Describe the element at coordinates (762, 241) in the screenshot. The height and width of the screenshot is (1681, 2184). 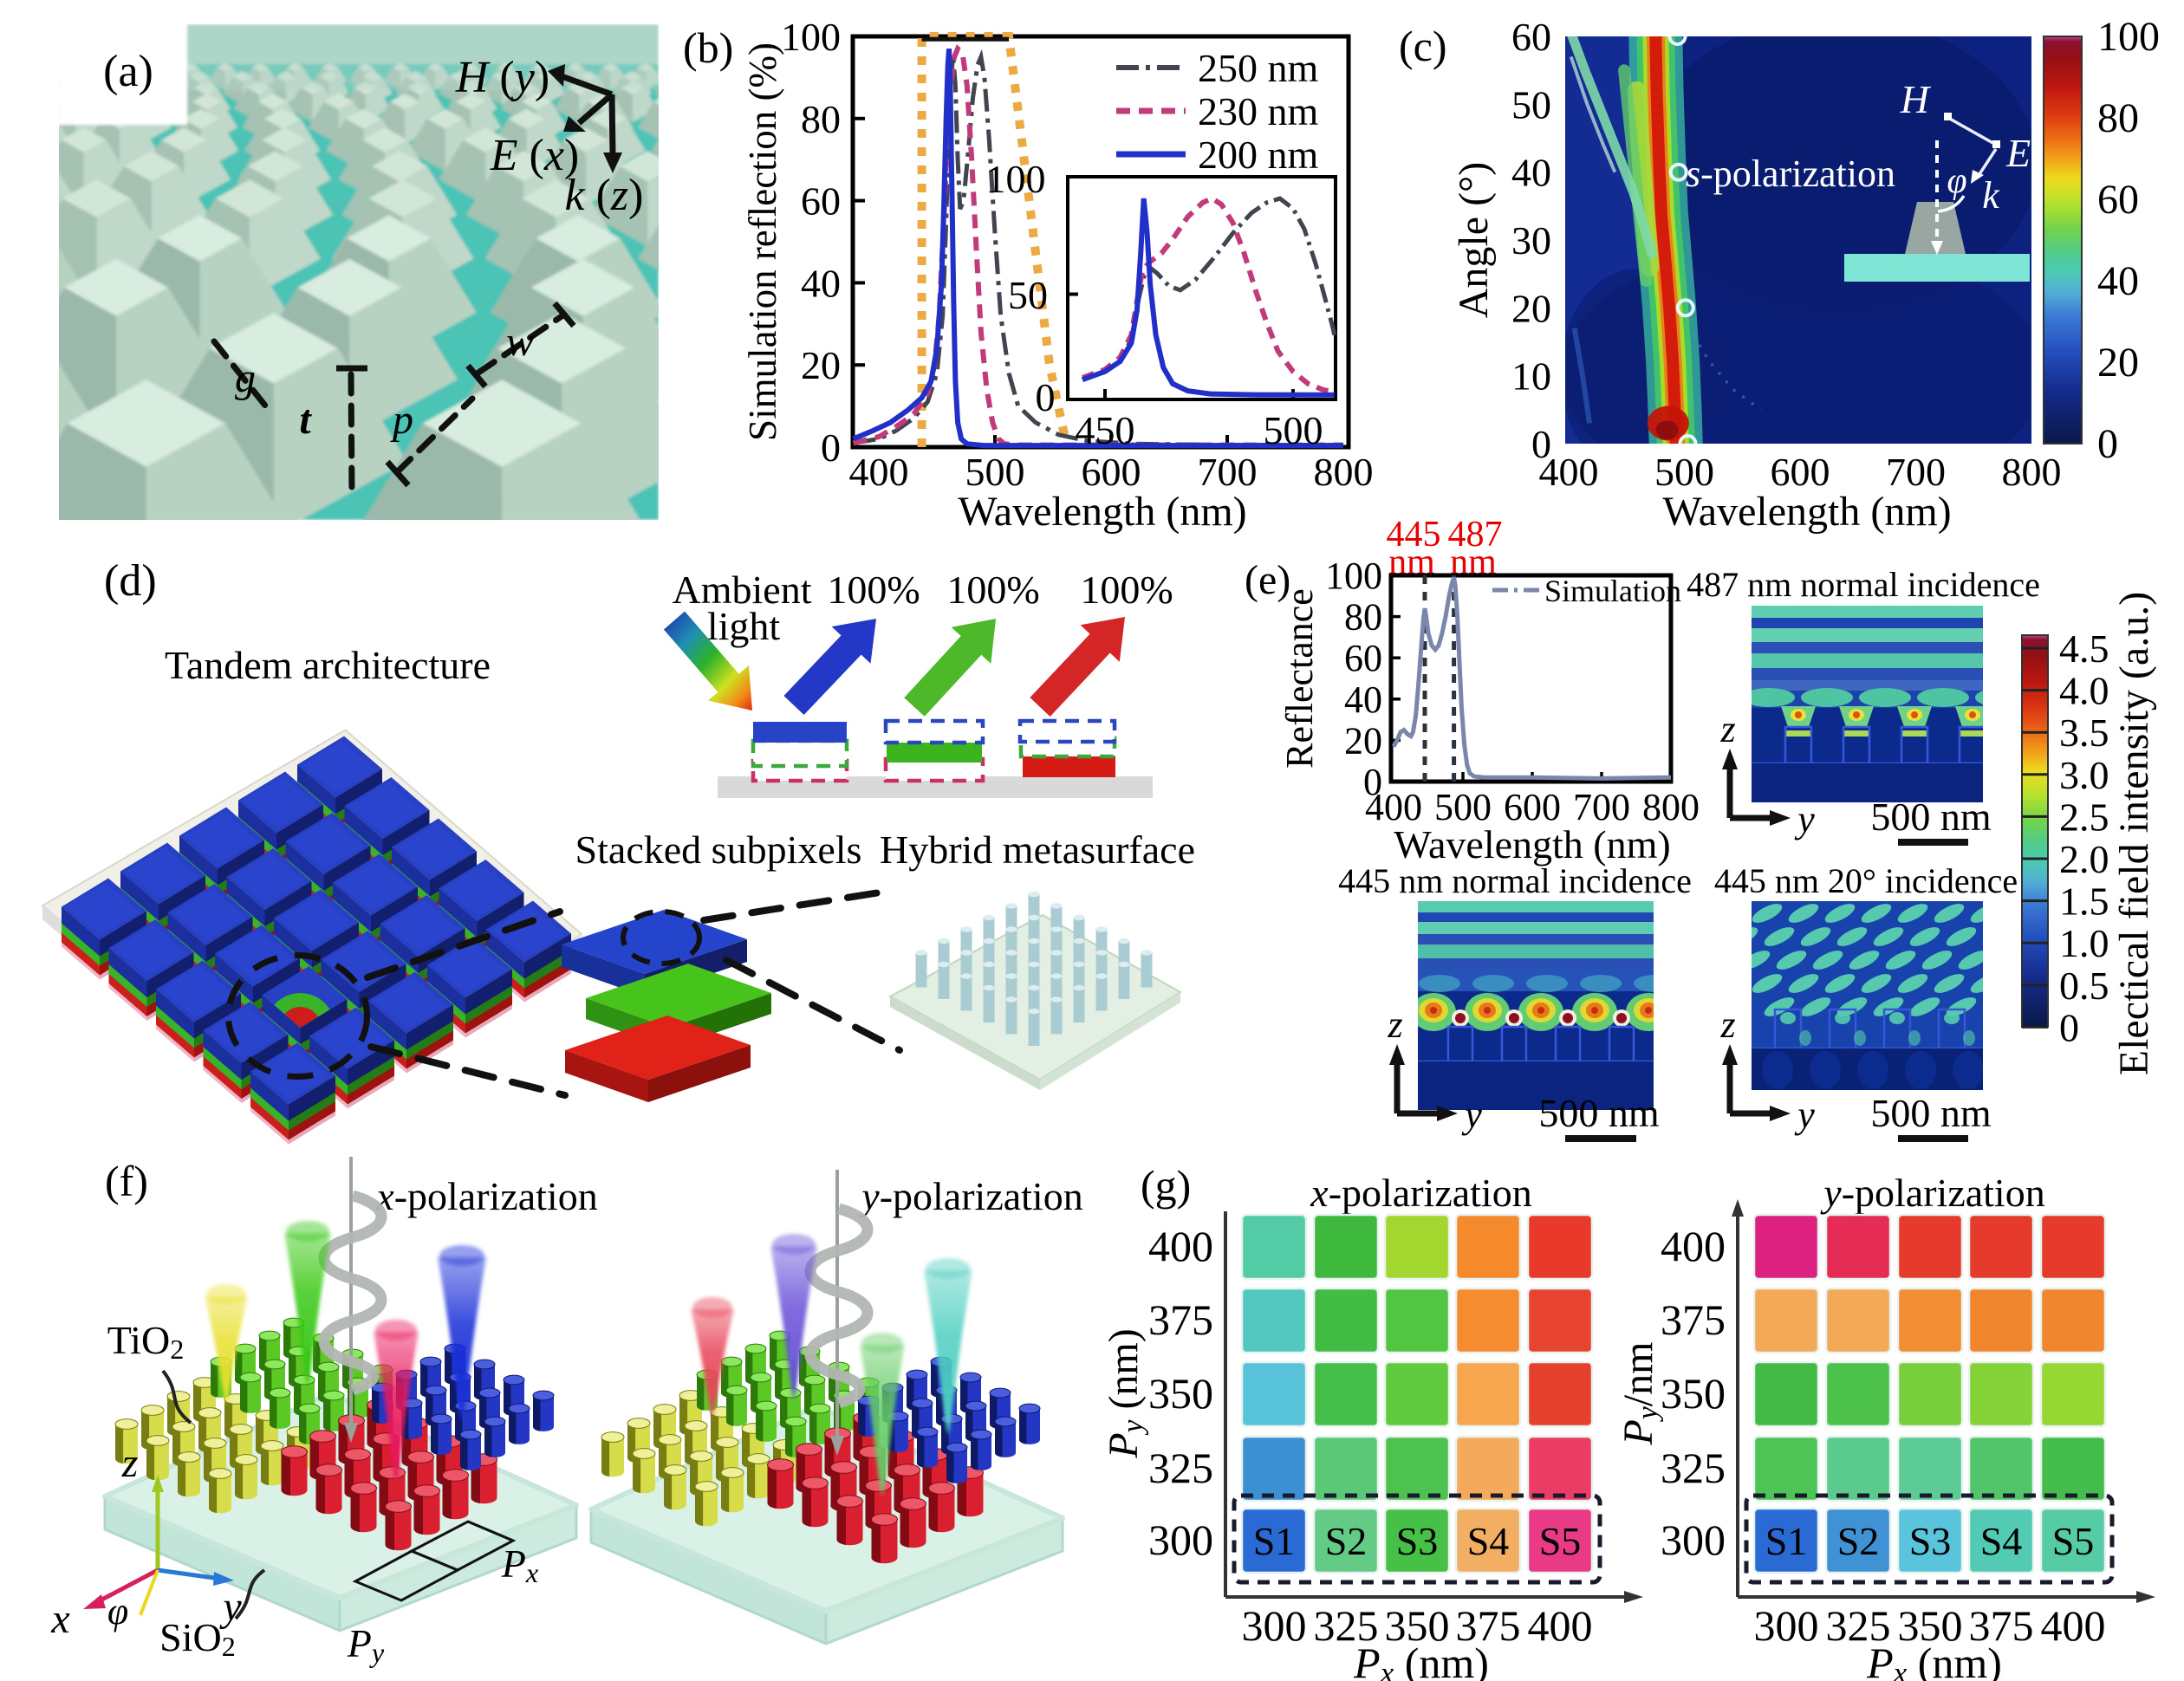
I see `svg-text: Simulation reflection (%)` at that location.